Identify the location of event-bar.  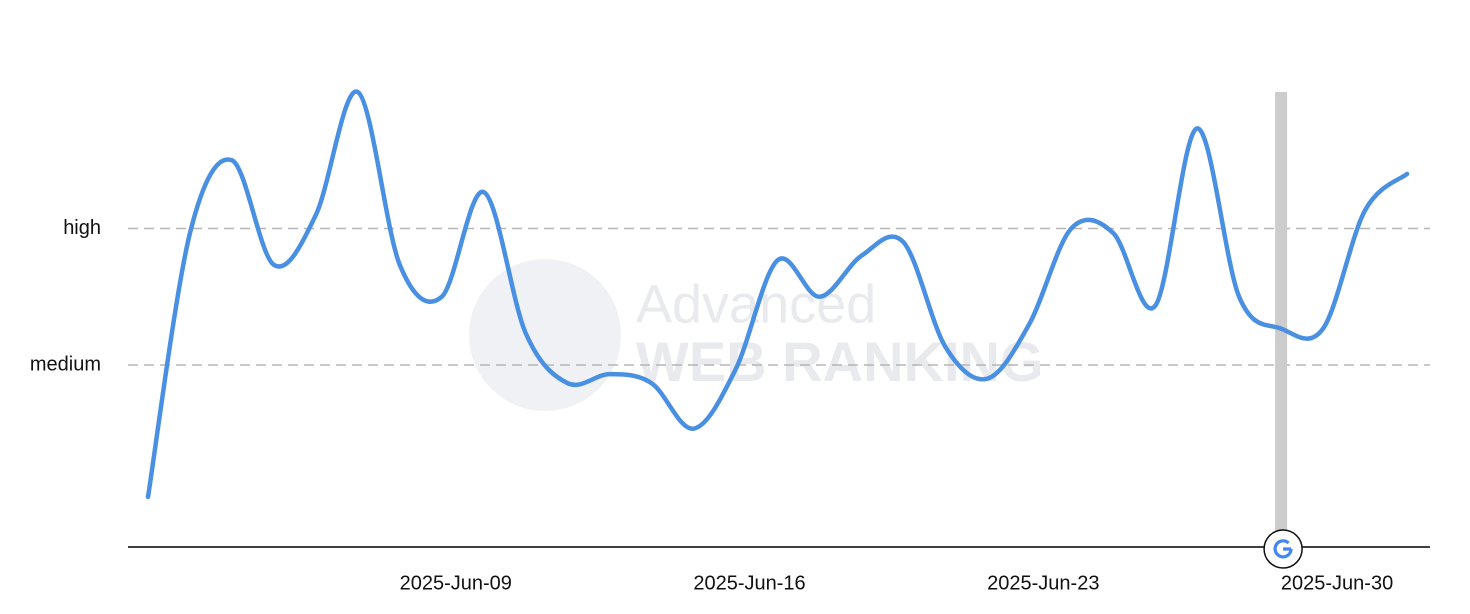
(1281, 319).